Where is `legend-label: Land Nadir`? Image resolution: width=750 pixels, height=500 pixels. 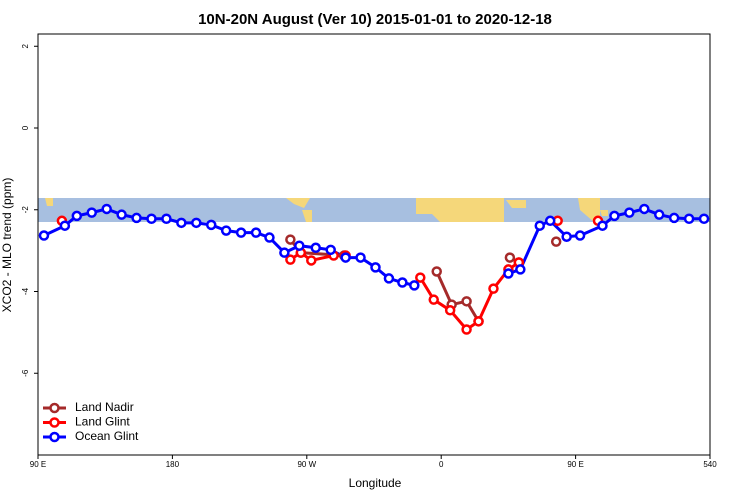
legend-label: Land Nadir is located at coordinates (104, 407).